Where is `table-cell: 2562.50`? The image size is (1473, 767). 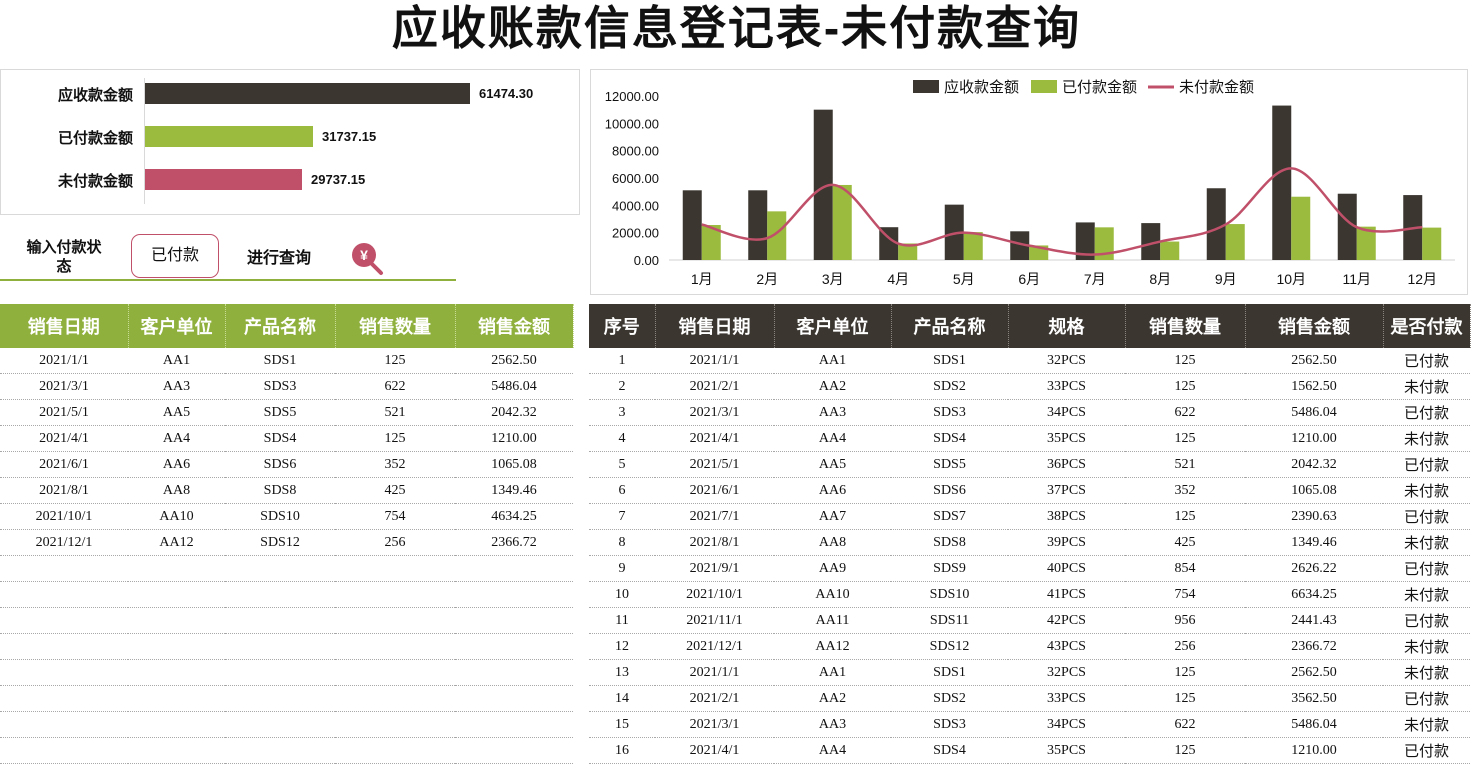 table-cell: 2562.50 is located at coordinates (1314, 361).